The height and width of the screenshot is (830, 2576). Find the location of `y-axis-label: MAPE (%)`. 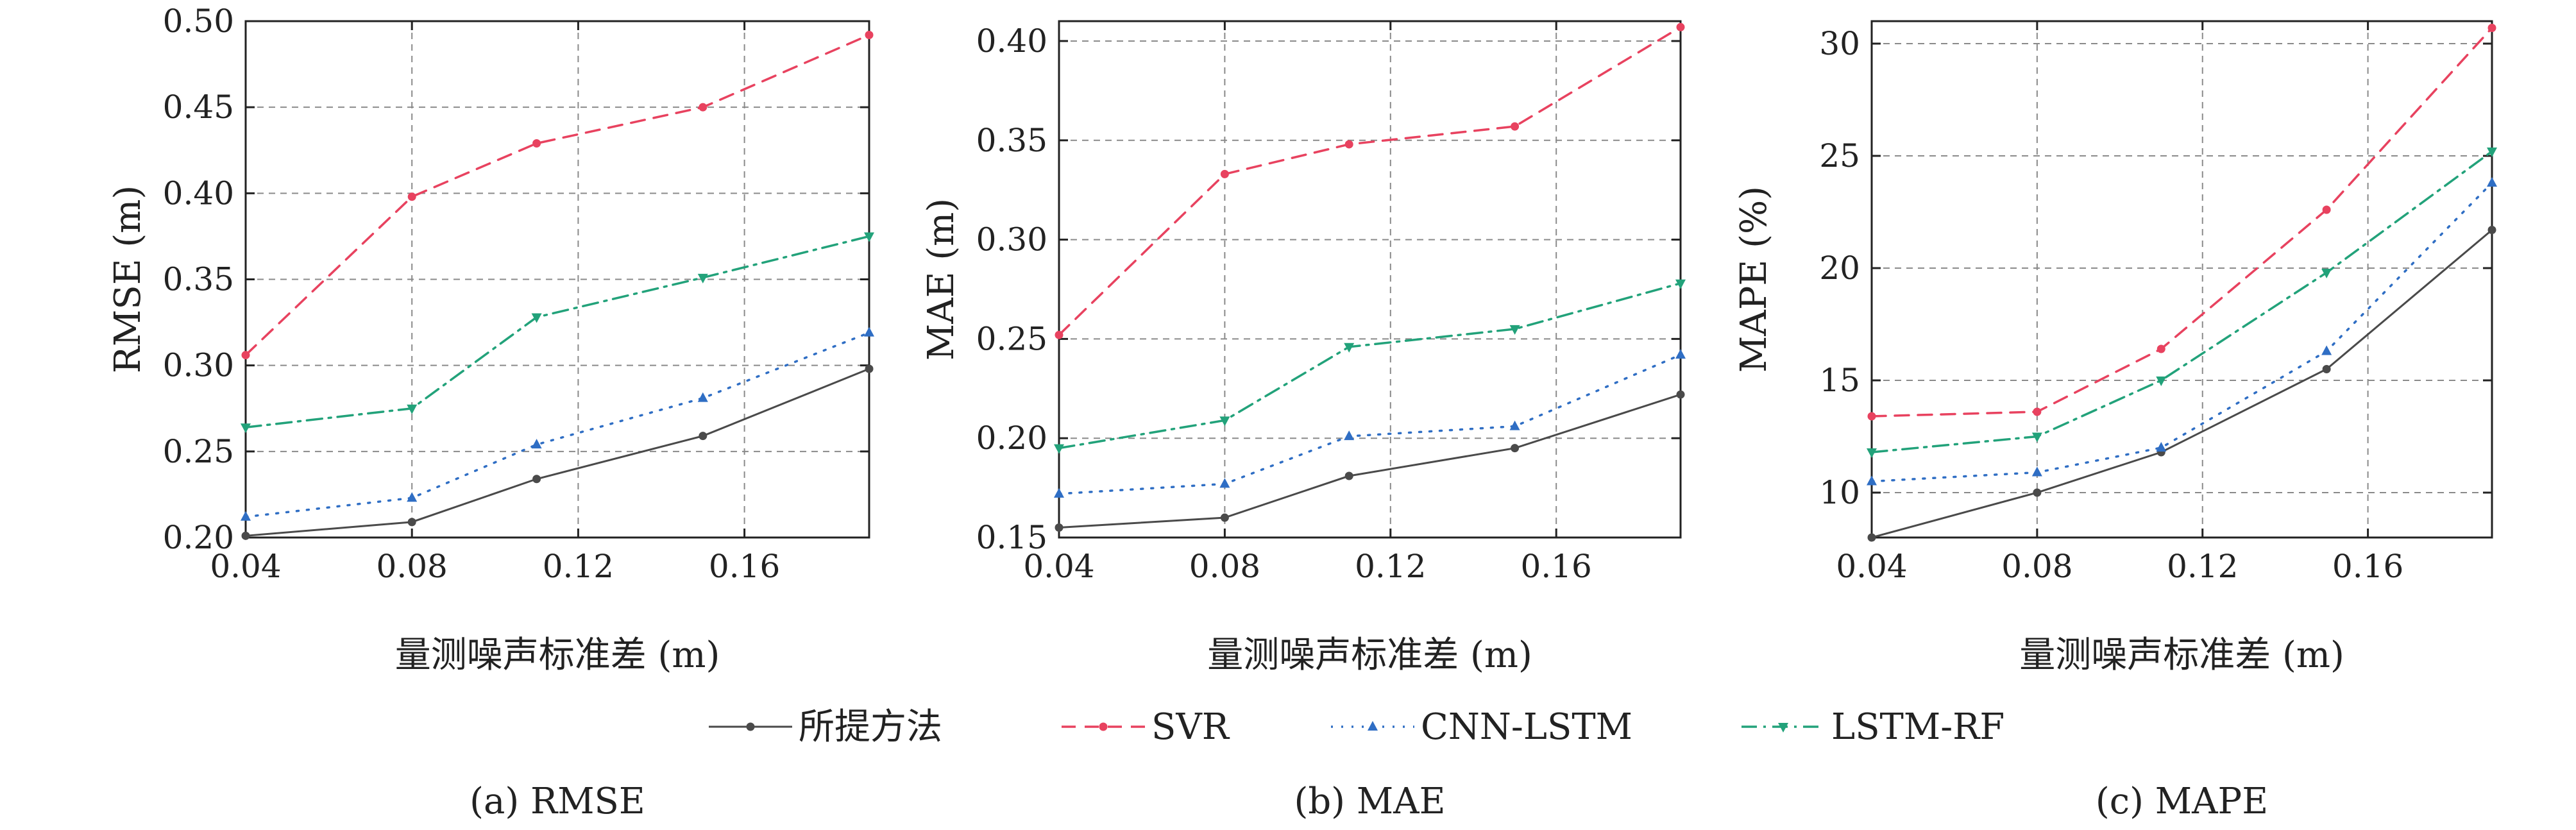

y-axis-label: MAPE (%) is located at coordinates (1754, 279).